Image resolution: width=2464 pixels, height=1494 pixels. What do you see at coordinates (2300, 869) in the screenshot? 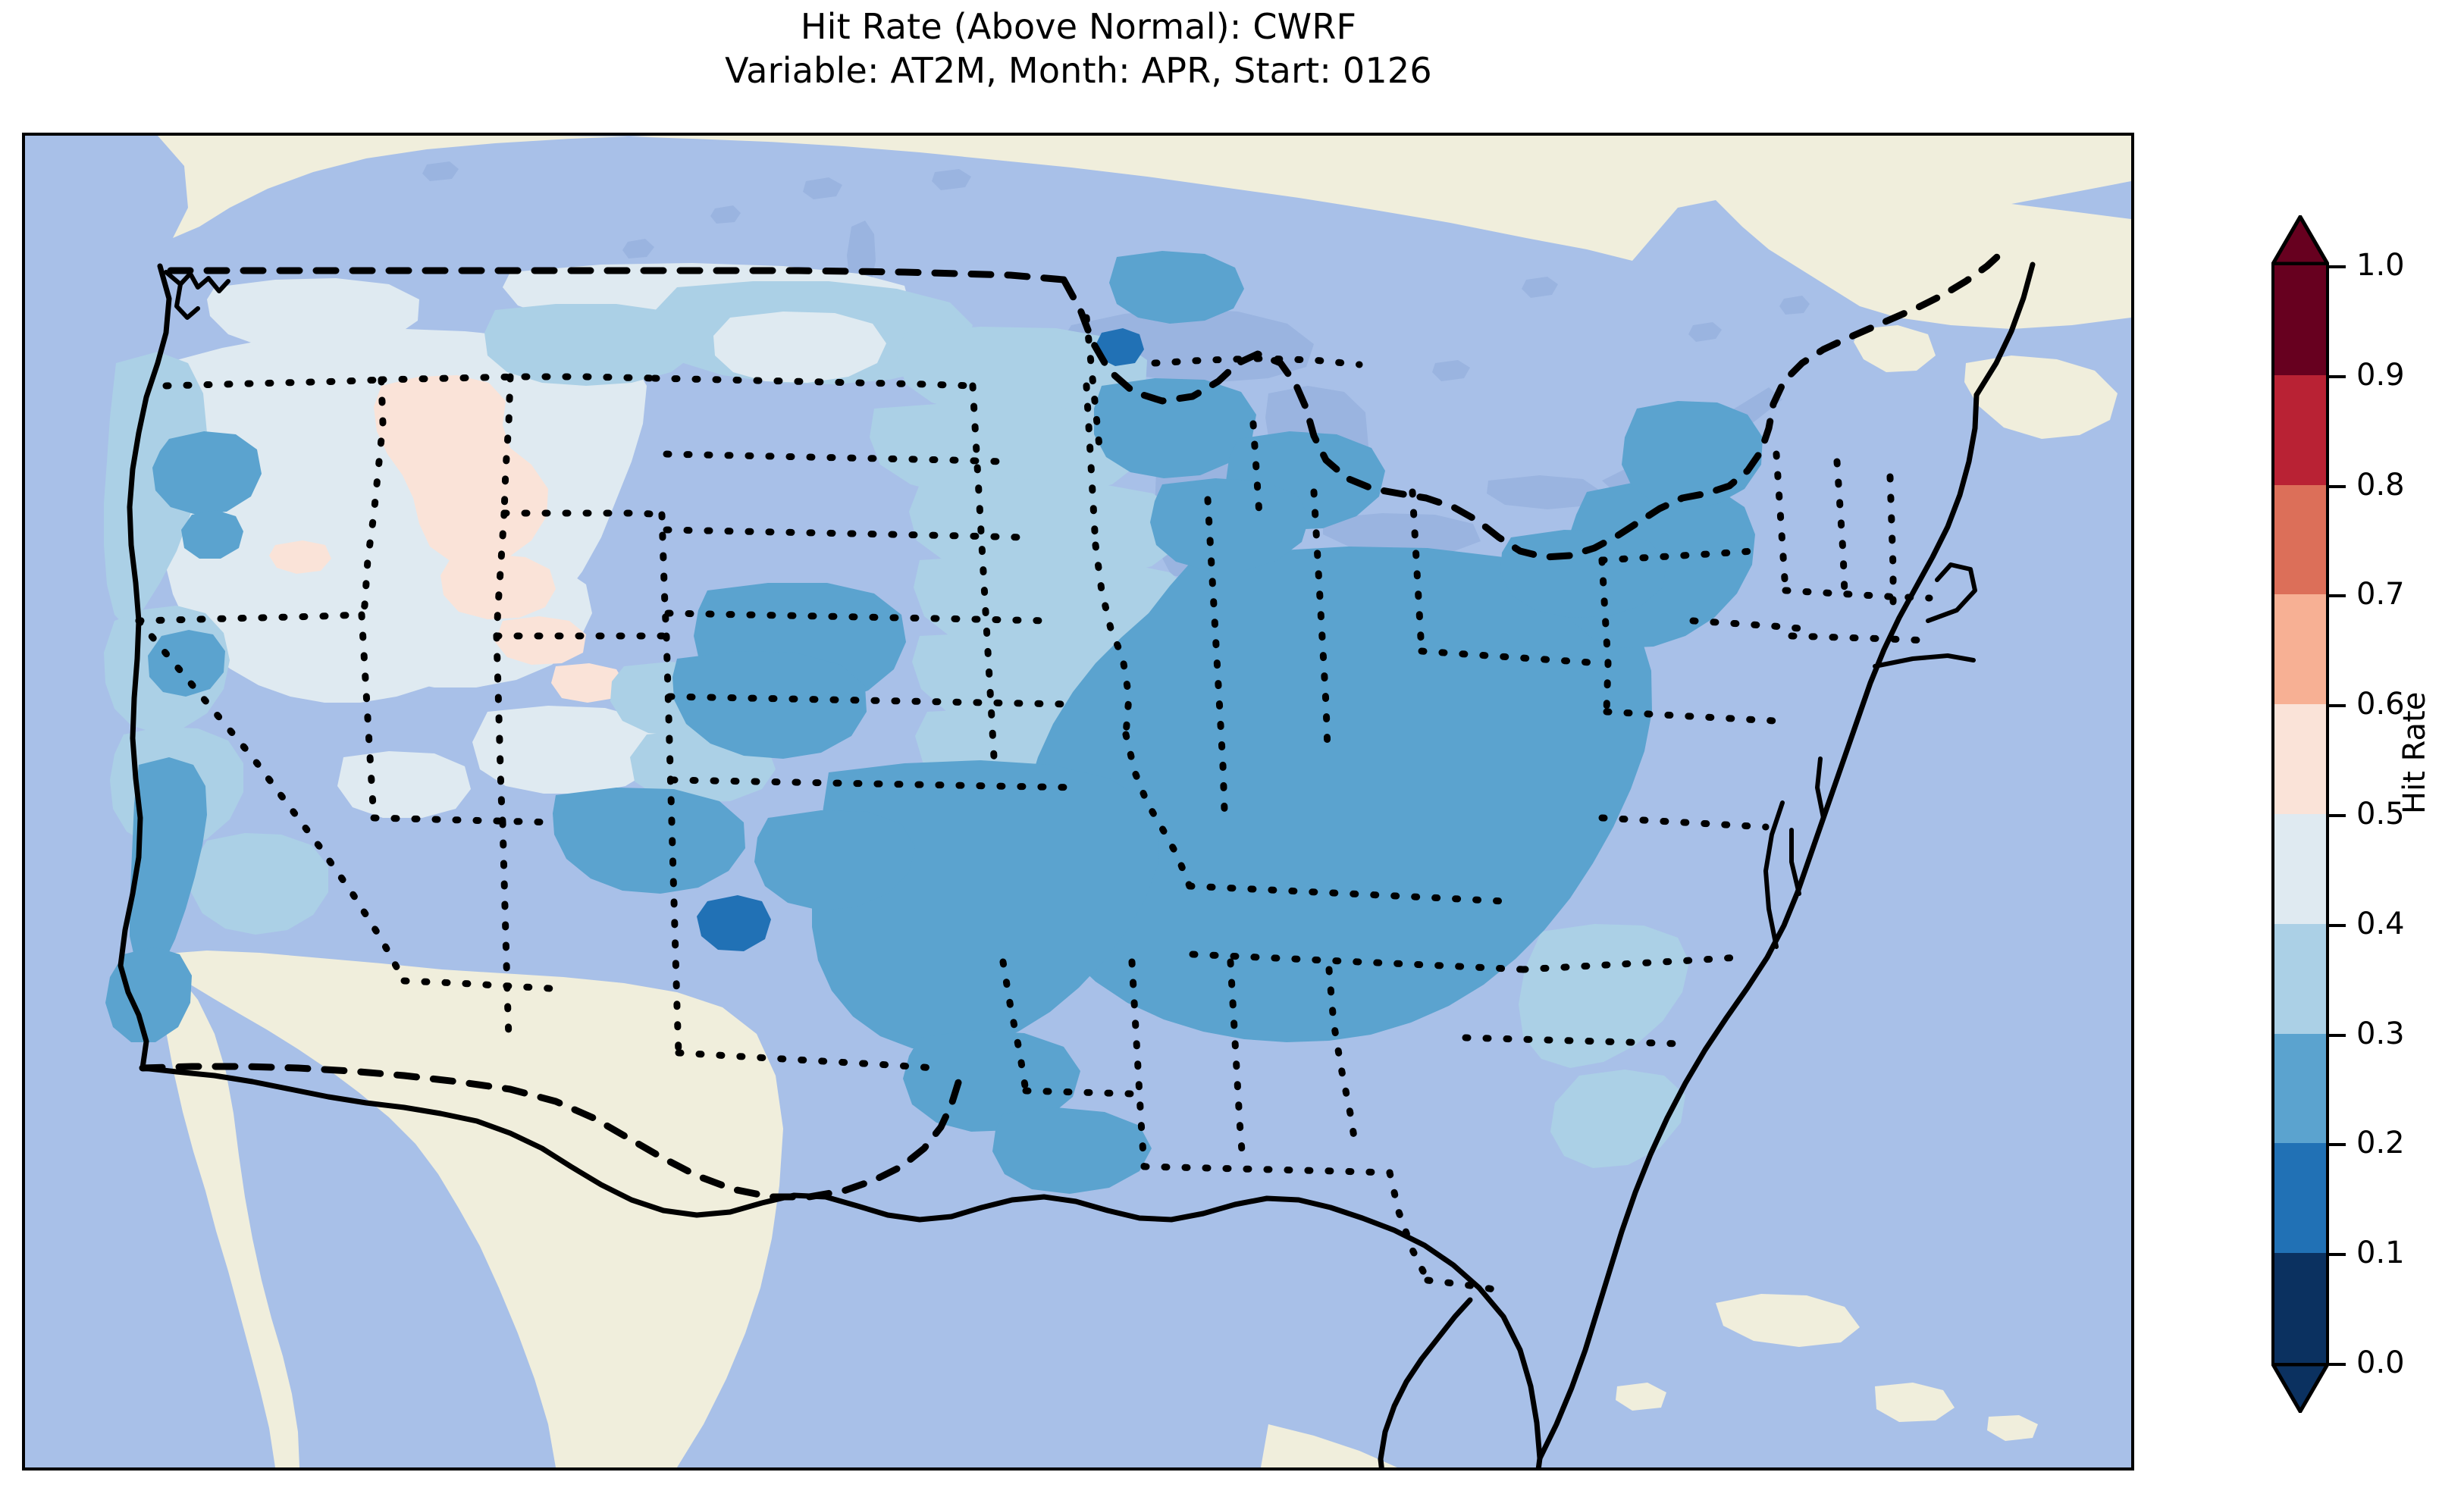
I see `cb-band-0.4-0.5` at bounding box center [2300, 869].